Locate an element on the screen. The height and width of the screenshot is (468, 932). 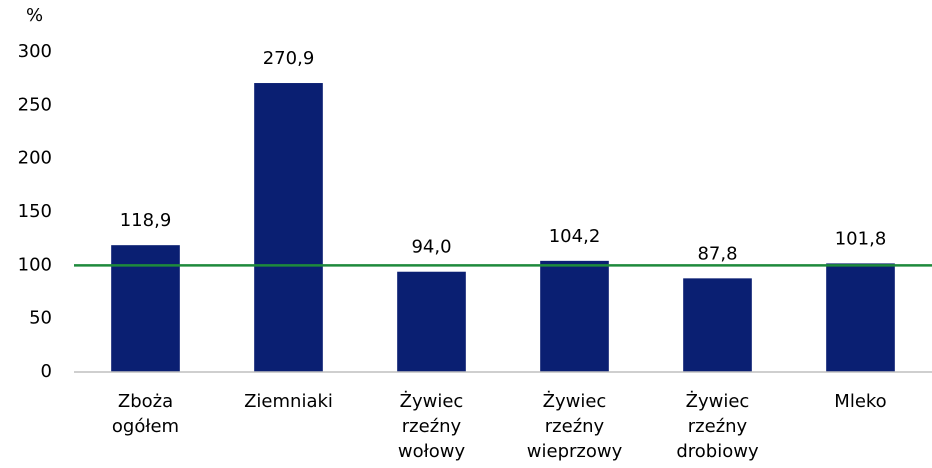
x-tick-label: Zboża ogółem is located at coordinates (145, 414).